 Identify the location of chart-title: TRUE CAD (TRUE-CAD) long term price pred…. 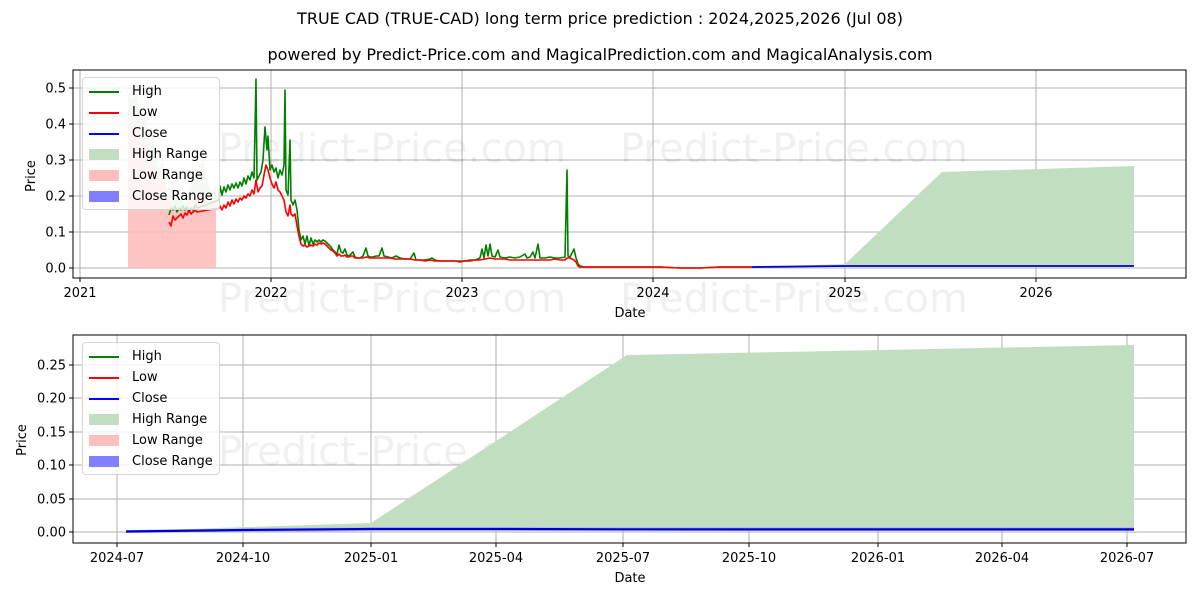
(600, 18).